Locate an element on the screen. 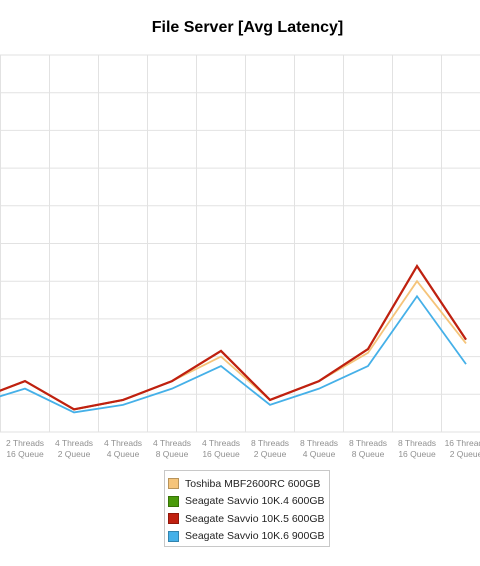  x-tick-label: 16 Threads is located at coordinates (462, 443).